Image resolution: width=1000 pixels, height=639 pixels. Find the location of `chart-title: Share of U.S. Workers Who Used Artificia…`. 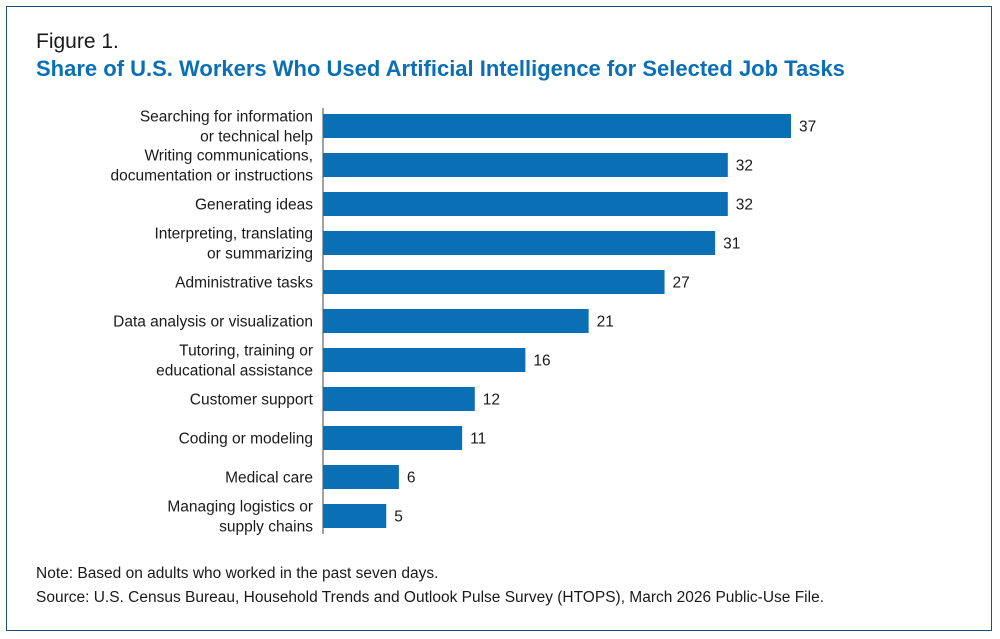

chart-title: Share of U.S. Workers Who Used Artificia… is located at coordinates (440, 68).